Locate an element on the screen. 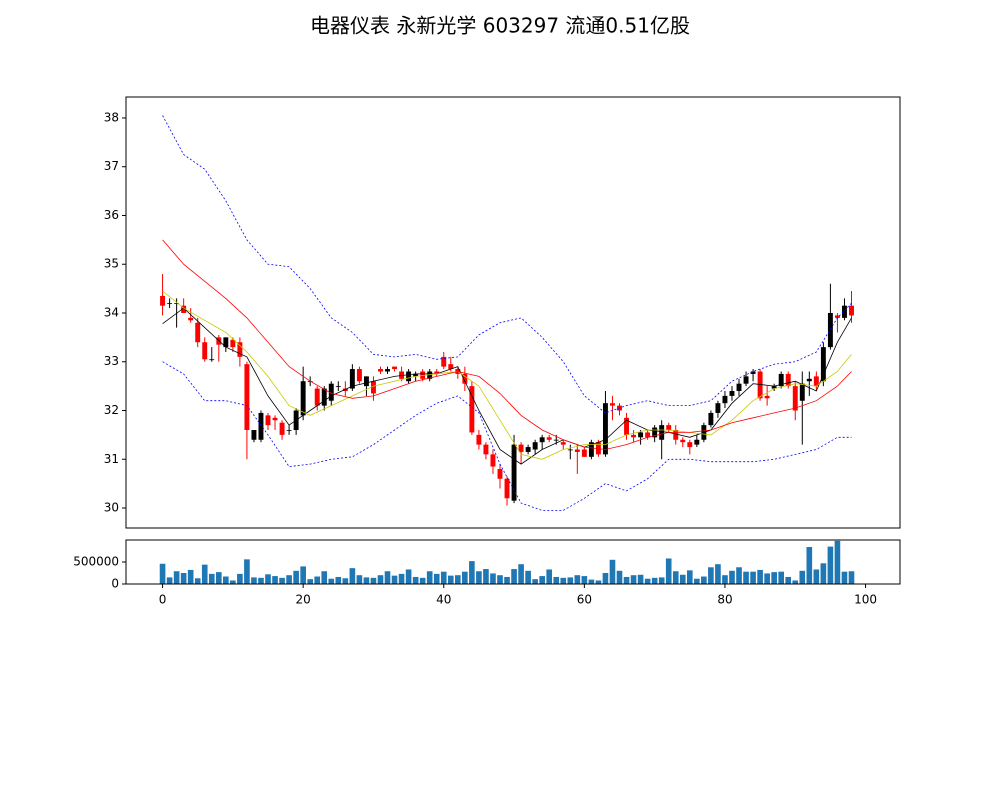 The height and width of the screenshot is (804, 1000). y-tick-label: 30 is located at coordinates (111, 508).